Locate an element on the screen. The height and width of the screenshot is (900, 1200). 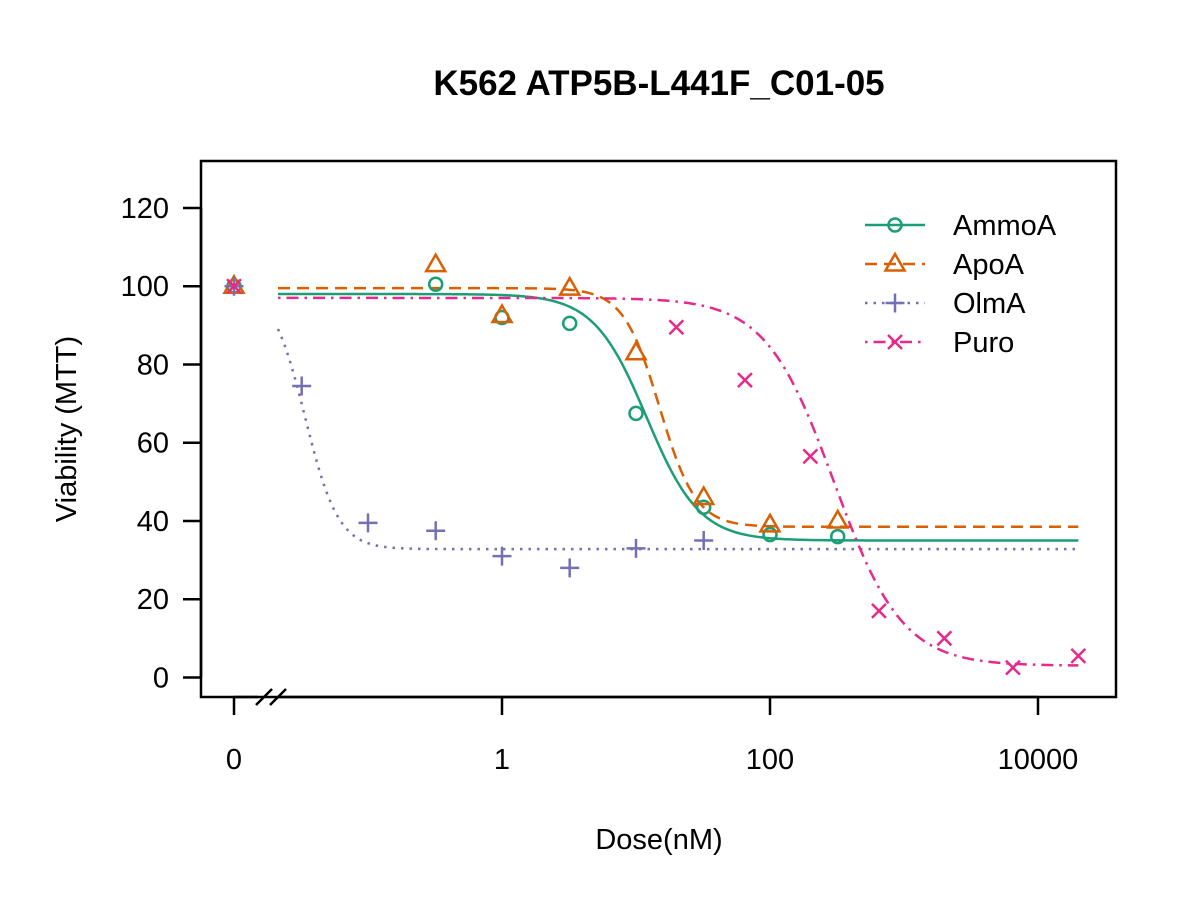
legend-marker-ammoa is located at coordinates (895, 225).